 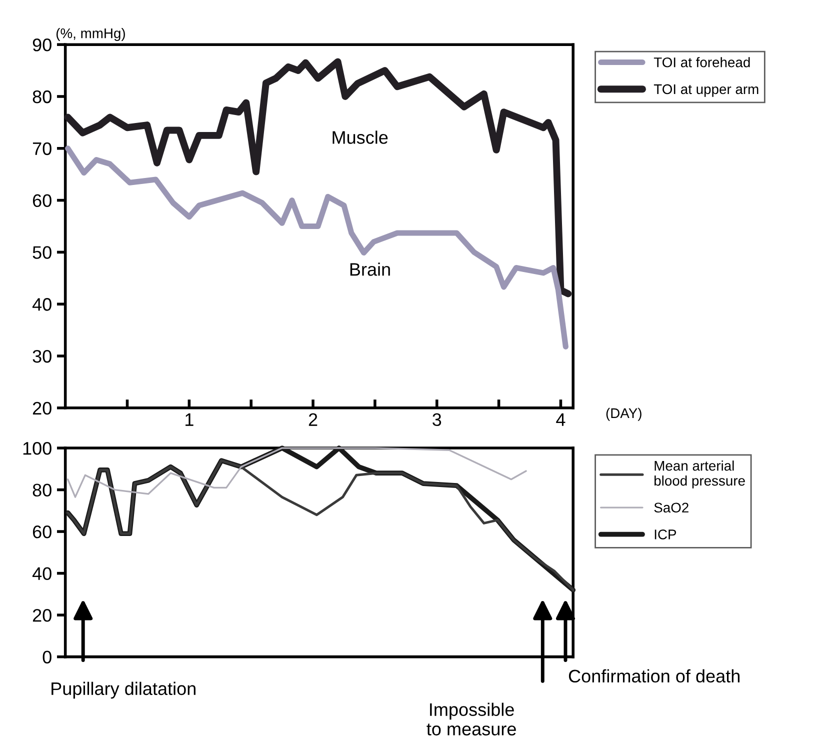 I want to click on x-tick-label: 1, so click(x=190, y=419).